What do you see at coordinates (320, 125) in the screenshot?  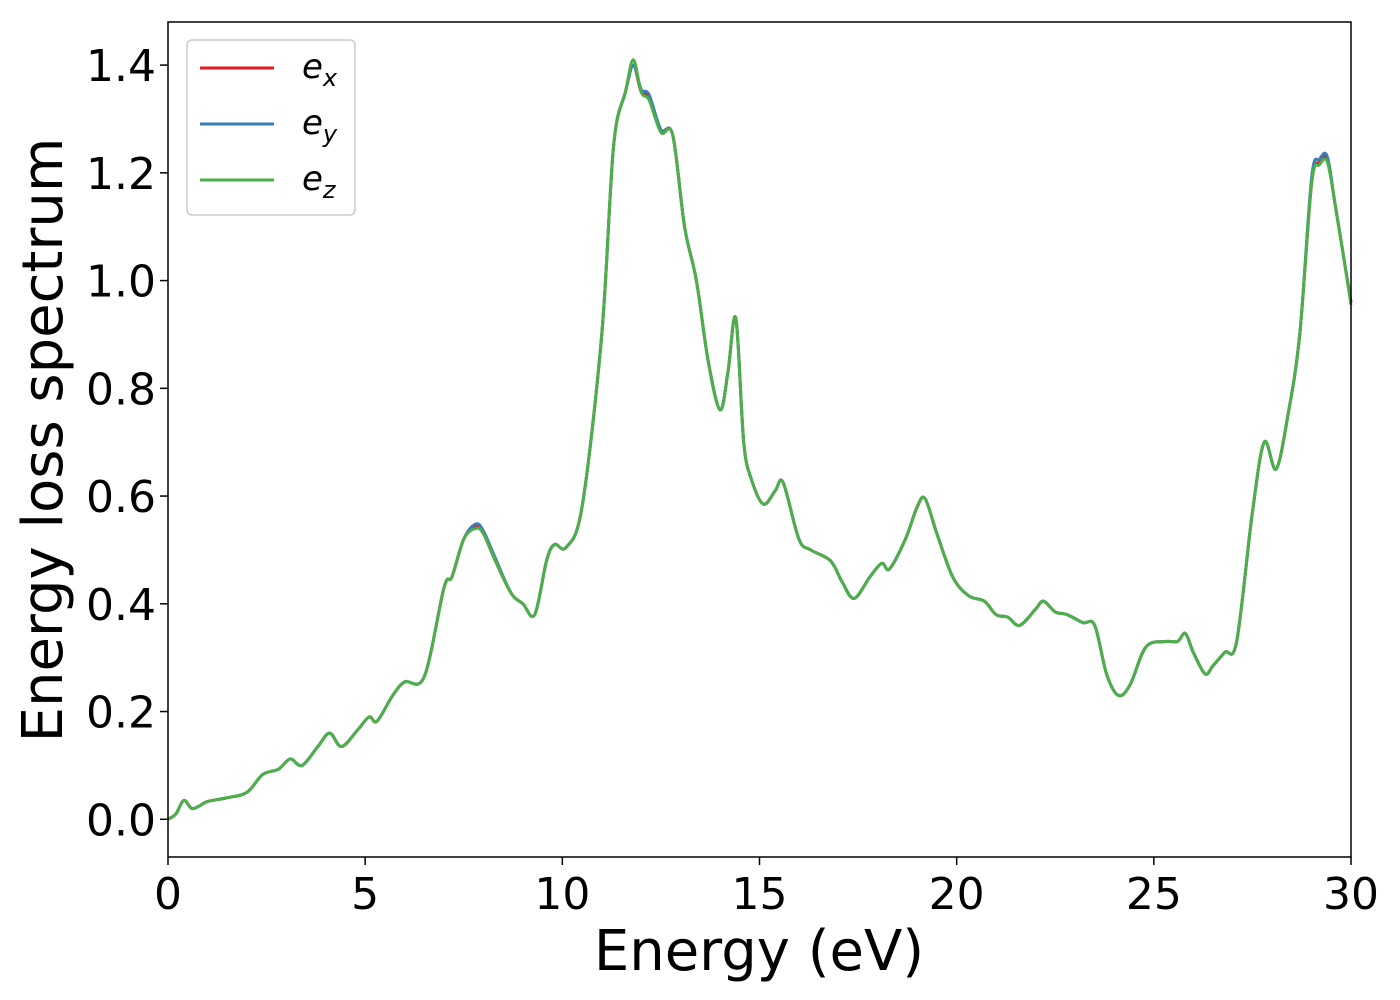 I see `legend-label: ey` at bounding box center [320, 125].